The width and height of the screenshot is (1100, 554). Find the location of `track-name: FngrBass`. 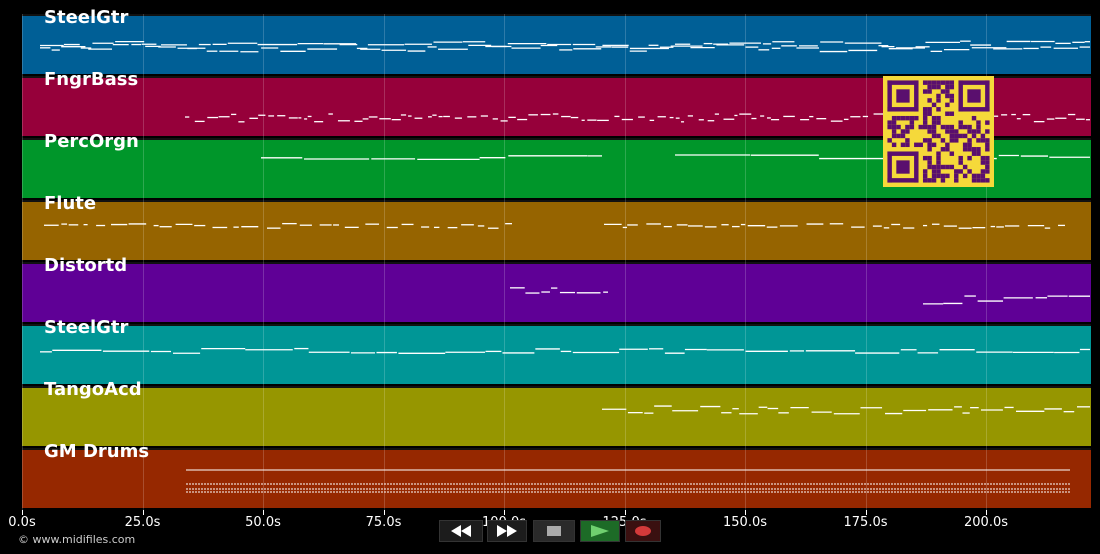

track-name: FngrBass is located at coordinates (91, 79).